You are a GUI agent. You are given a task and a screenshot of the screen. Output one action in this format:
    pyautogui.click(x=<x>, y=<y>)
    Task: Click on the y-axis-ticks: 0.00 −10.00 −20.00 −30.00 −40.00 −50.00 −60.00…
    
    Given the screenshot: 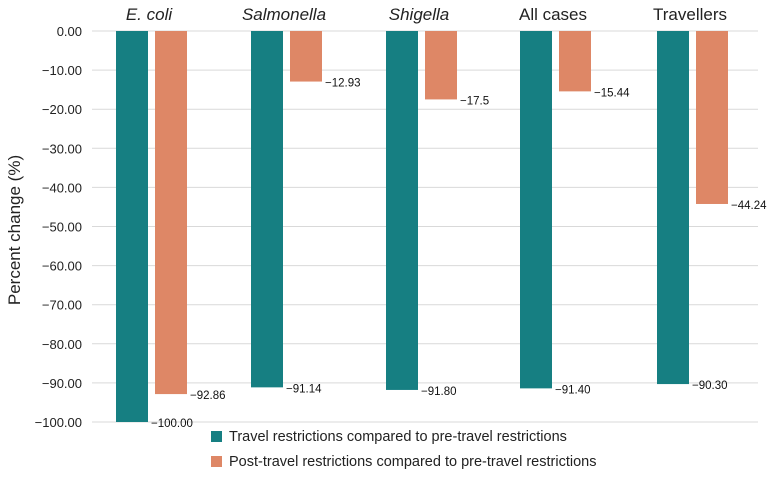 What is the action you would take?
    pyautogui.click(x=58, y=227)
    